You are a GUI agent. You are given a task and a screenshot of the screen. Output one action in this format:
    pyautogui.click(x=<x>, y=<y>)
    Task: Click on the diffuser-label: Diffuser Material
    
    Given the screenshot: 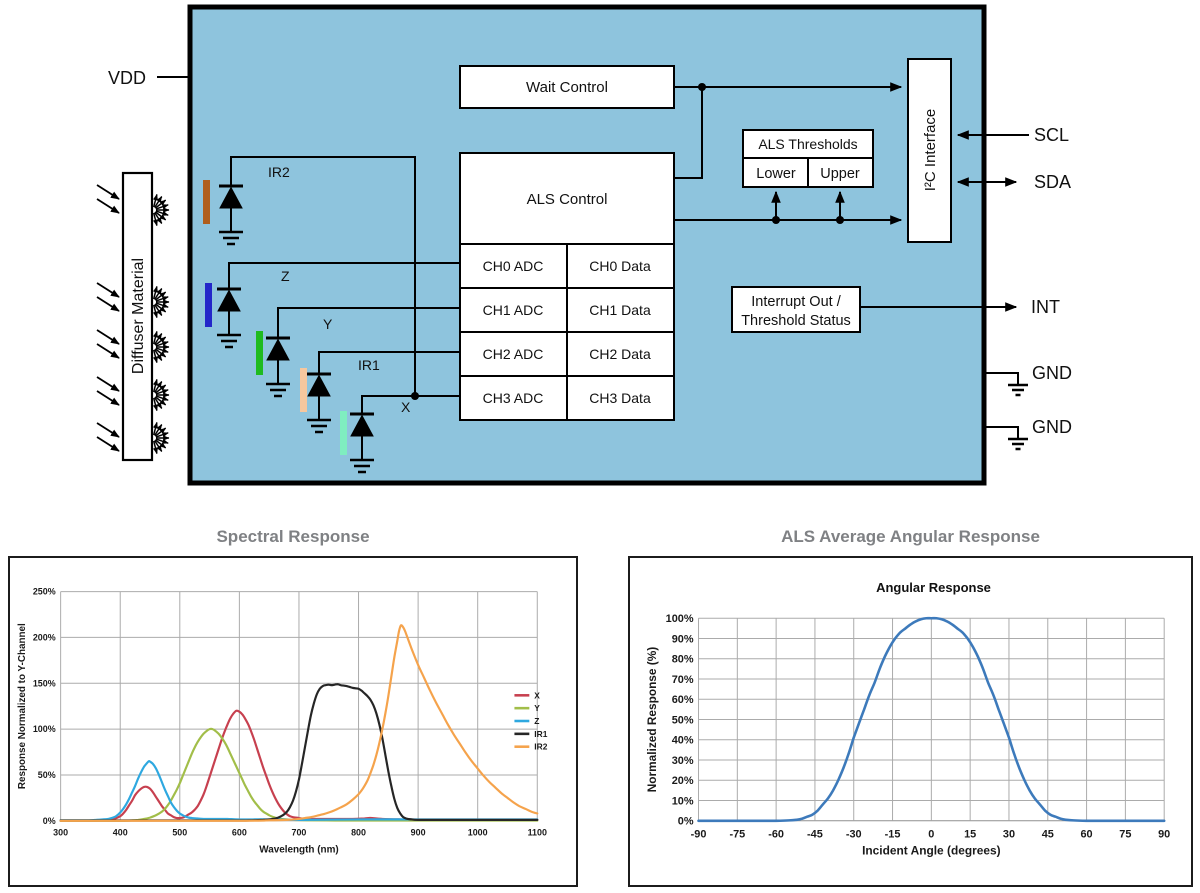 What is the action you would take?
    pyautogui.click(x=138, y=316)
    